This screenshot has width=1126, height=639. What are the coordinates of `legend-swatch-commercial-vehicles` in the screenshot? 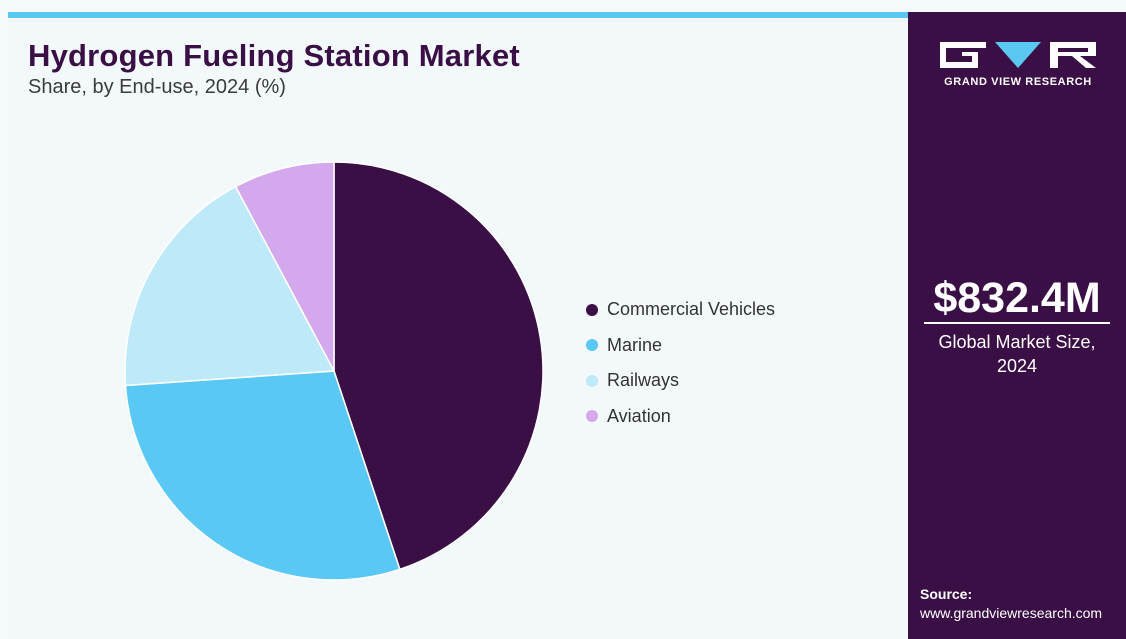 It's located at (592, 309).